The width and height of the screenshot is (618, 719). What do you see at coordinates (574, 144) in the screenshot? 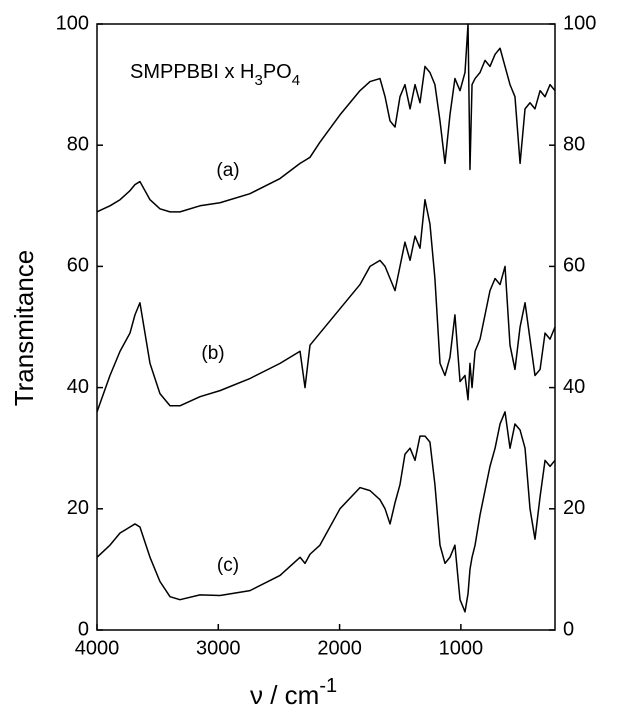
I see `y2-tick-label: 80` at bounding box center [574, 144].